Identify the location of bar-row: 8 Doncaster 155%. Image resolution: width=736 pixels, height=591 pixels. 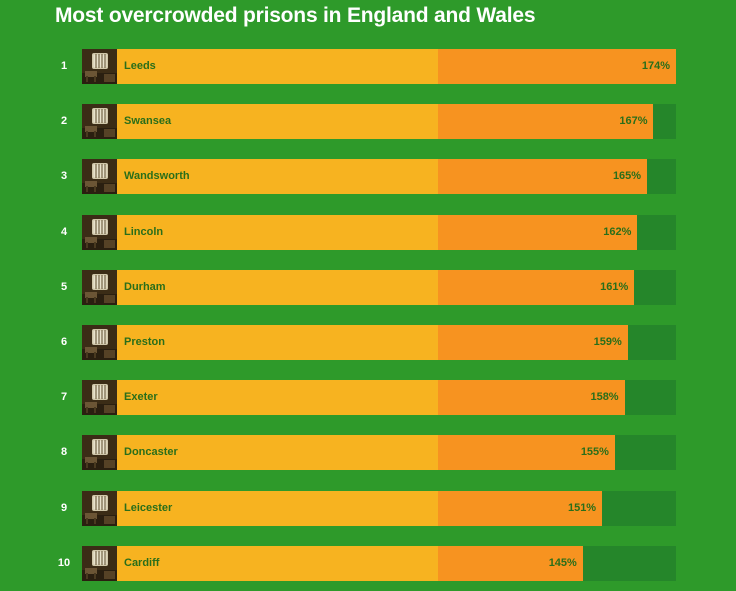
(368, 452).